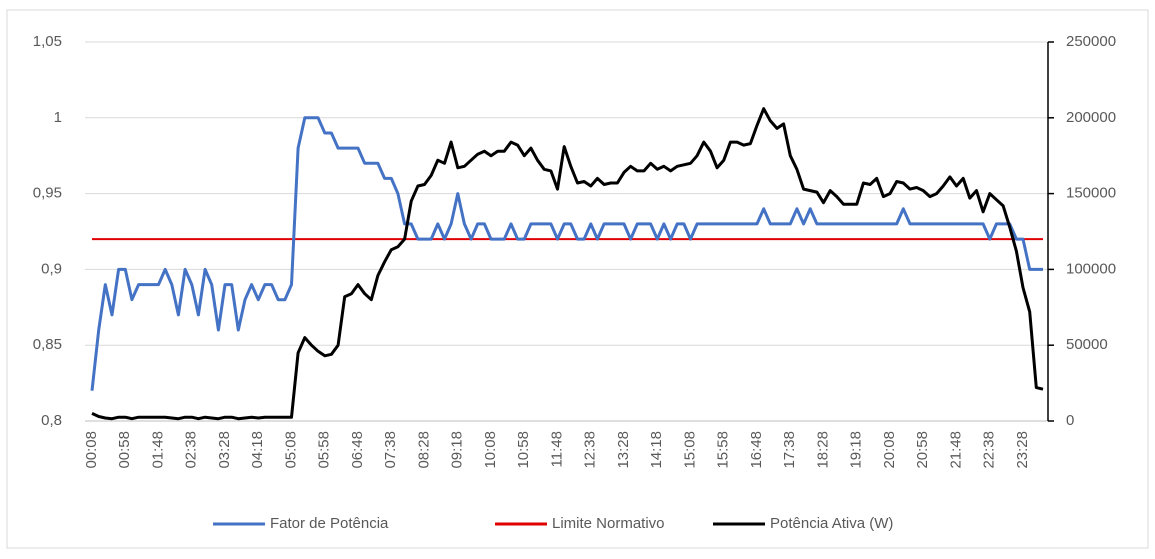 The width and height of the screenshot is (1155, 559). I want to click on y-tick-label: 0,85, so click(47, 344).